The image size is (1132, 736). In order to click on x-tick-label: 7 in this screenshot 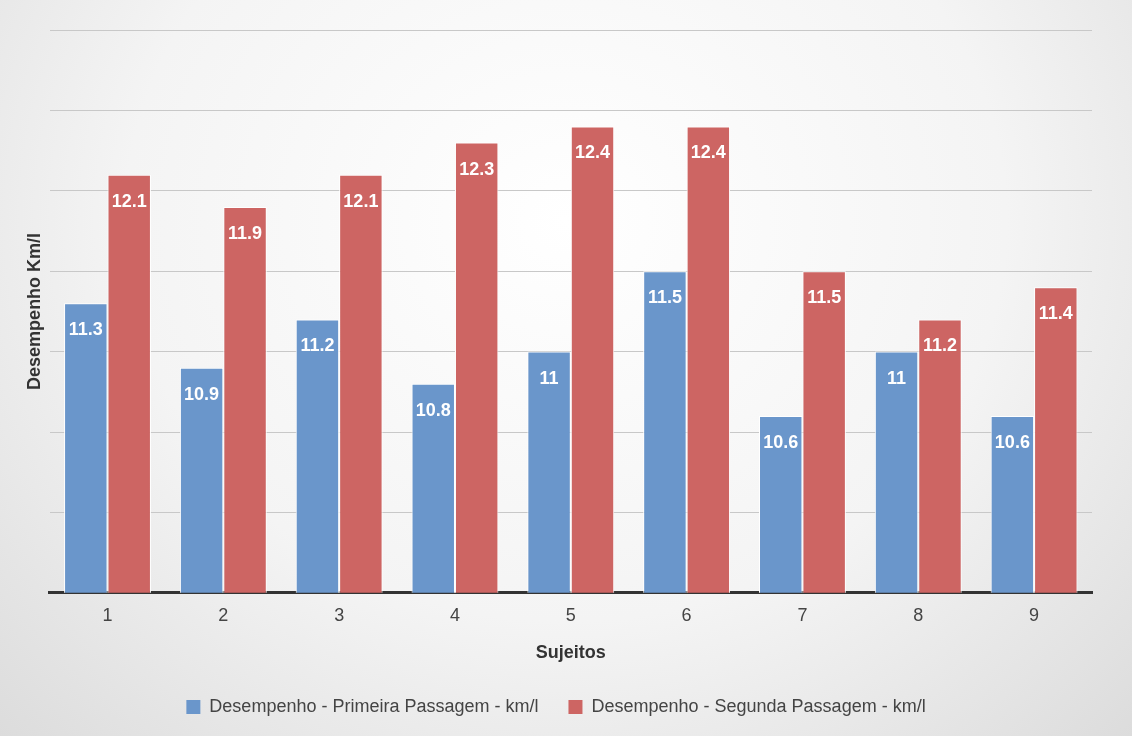, I will do `click(802, 614)`.